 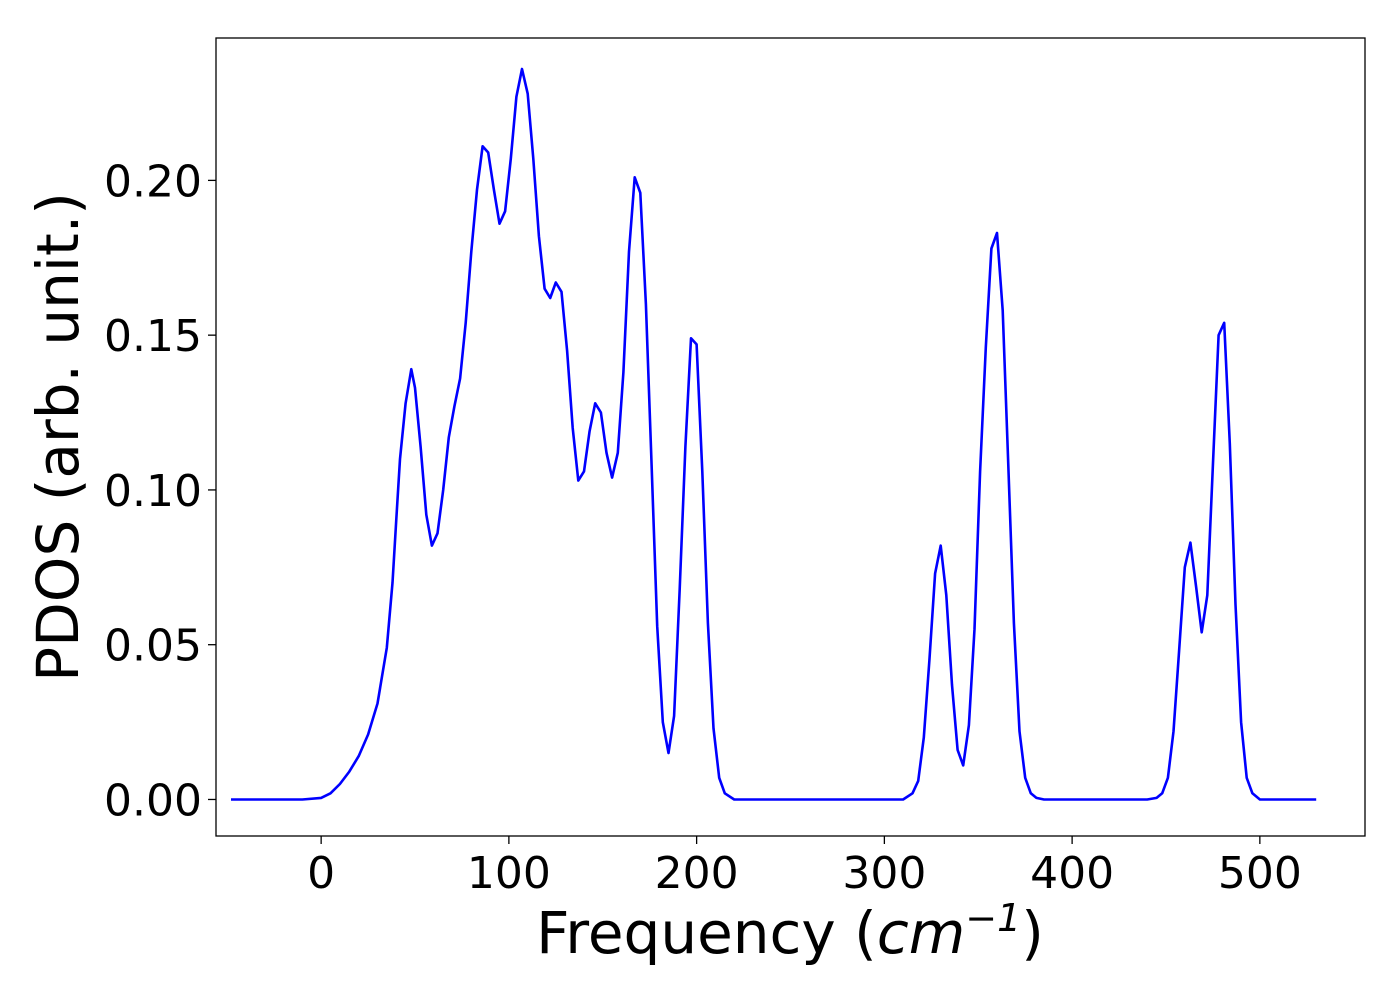 I want to click on y-tick-label: 0.20, so click(x=153, y=181).